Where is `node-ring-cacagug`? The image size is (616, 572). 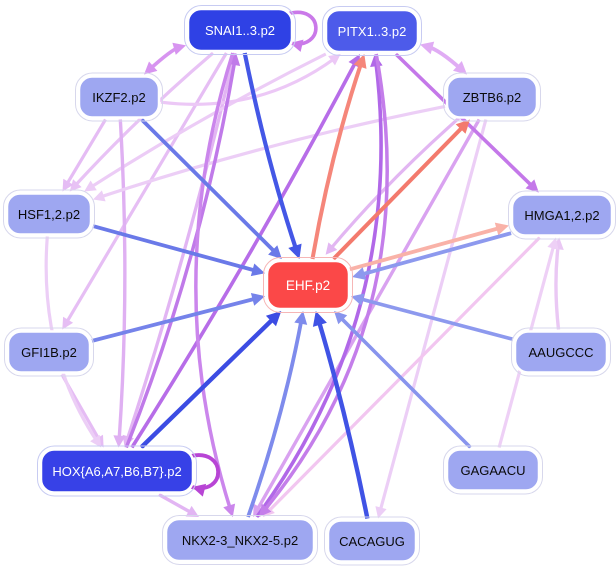
node-ring-cacagug is located at coordinates (372, 541).